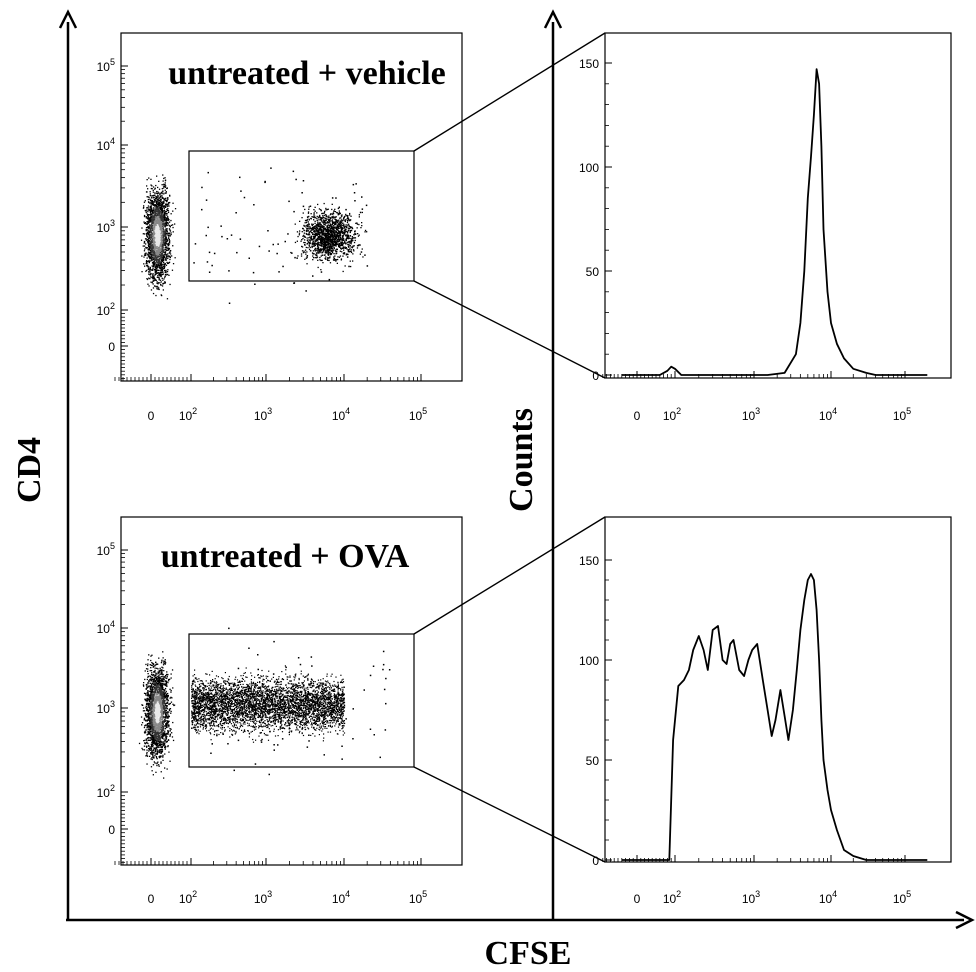 The height and width of the screenshot is (972, 976). I want to click on x-tick-label: 102, so click(188, 414).